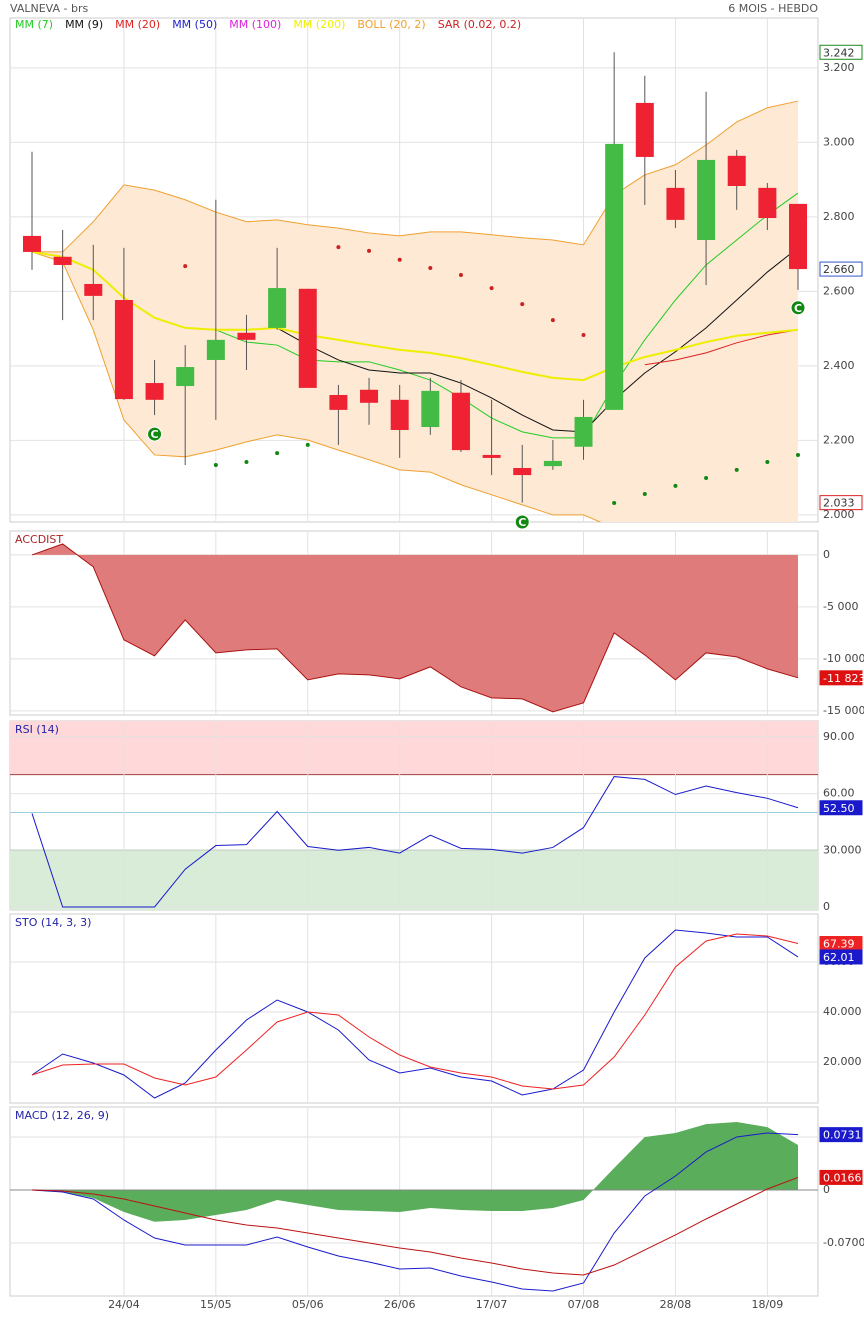  Describe the element at coordinates (676, 1304) in the screenshot. I see `x-tick-label: 28/08` at that location.